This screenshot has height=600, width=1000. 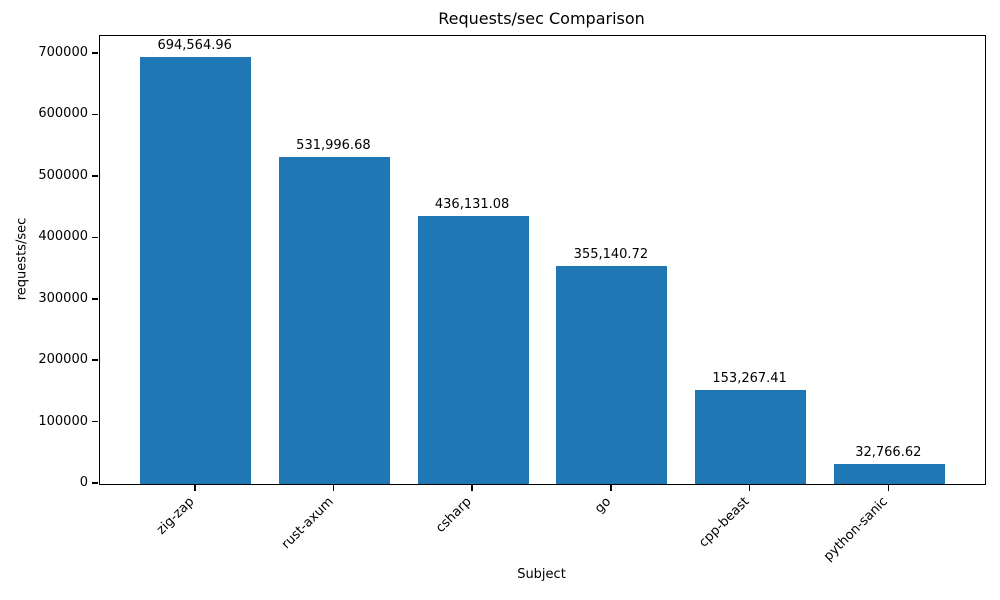 What do you see at coordinates (333, 146) in the screenshot?
I see `bar-value-label: 531,996.68` at bounding box center [333, 146].